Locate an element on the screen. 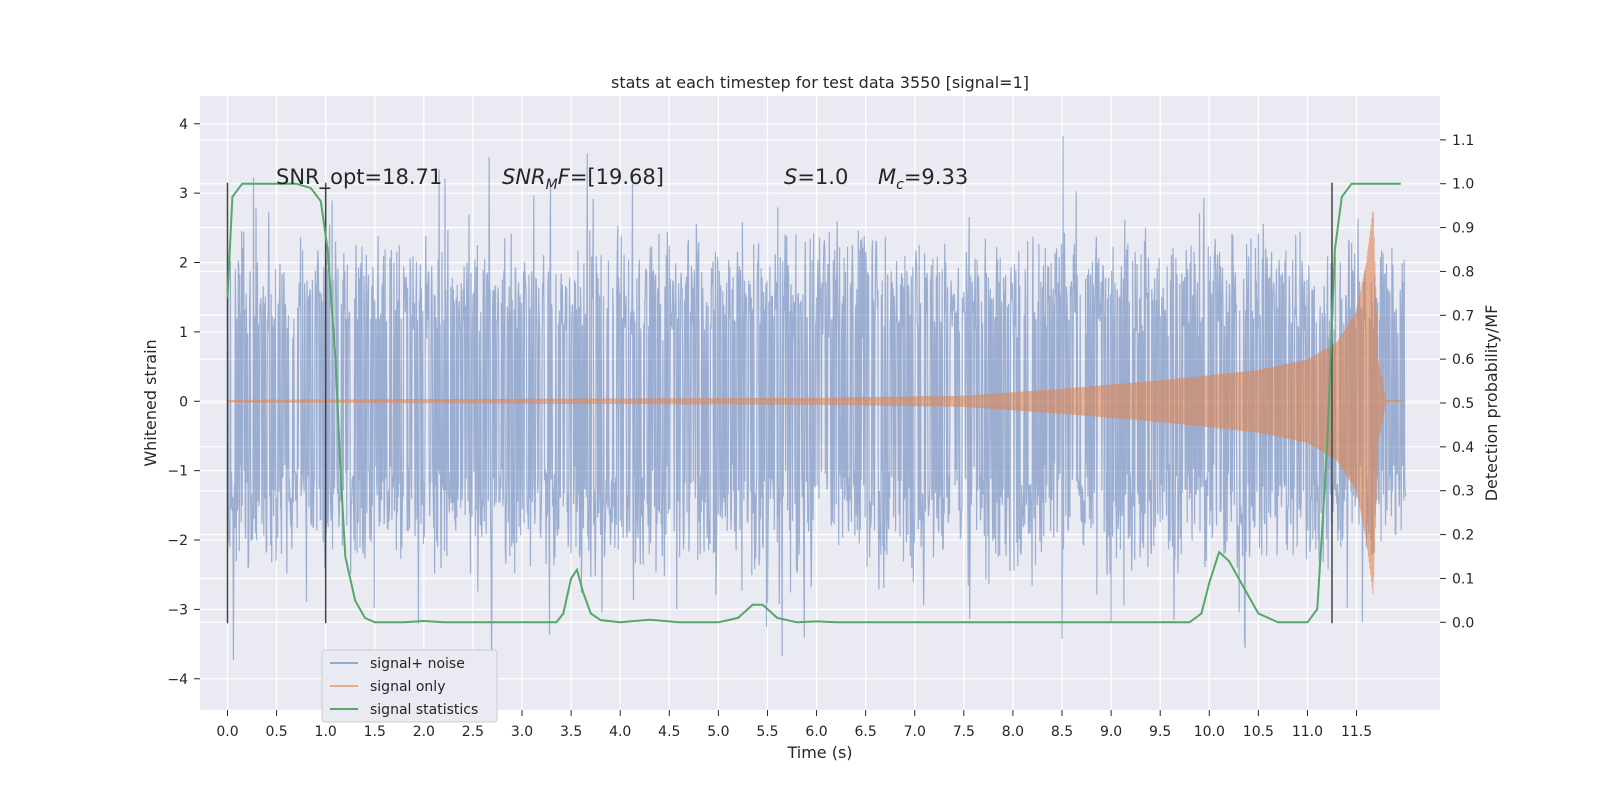  y-tick-label-4: 0 is located at coordinates (183, 402).